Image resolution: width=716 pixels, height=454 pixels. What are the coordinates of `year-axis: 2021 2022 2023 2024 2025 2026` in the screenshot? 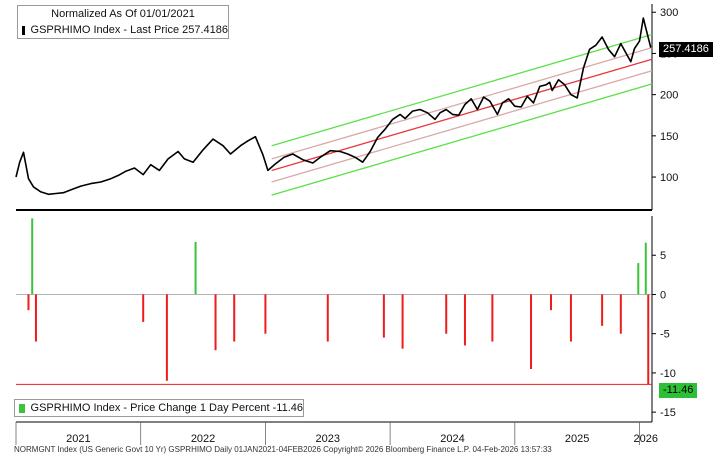 It's located at (336, 433).